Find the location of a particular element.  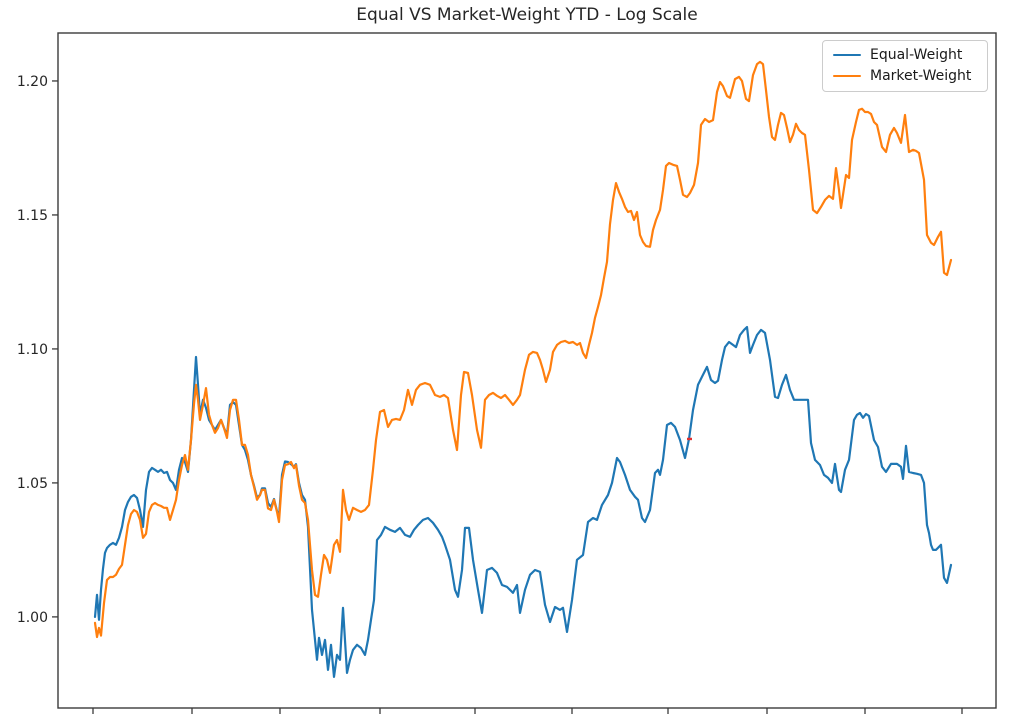

equal-weight-line-swatch is located at coordinates (847, 55).